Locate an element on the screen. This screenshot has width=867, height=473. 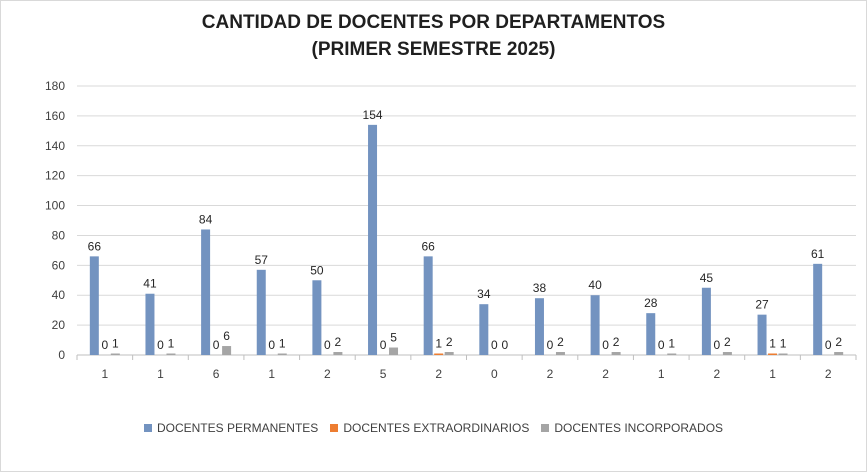
y-tick-label: 20 is located at coordinates (59, 325).